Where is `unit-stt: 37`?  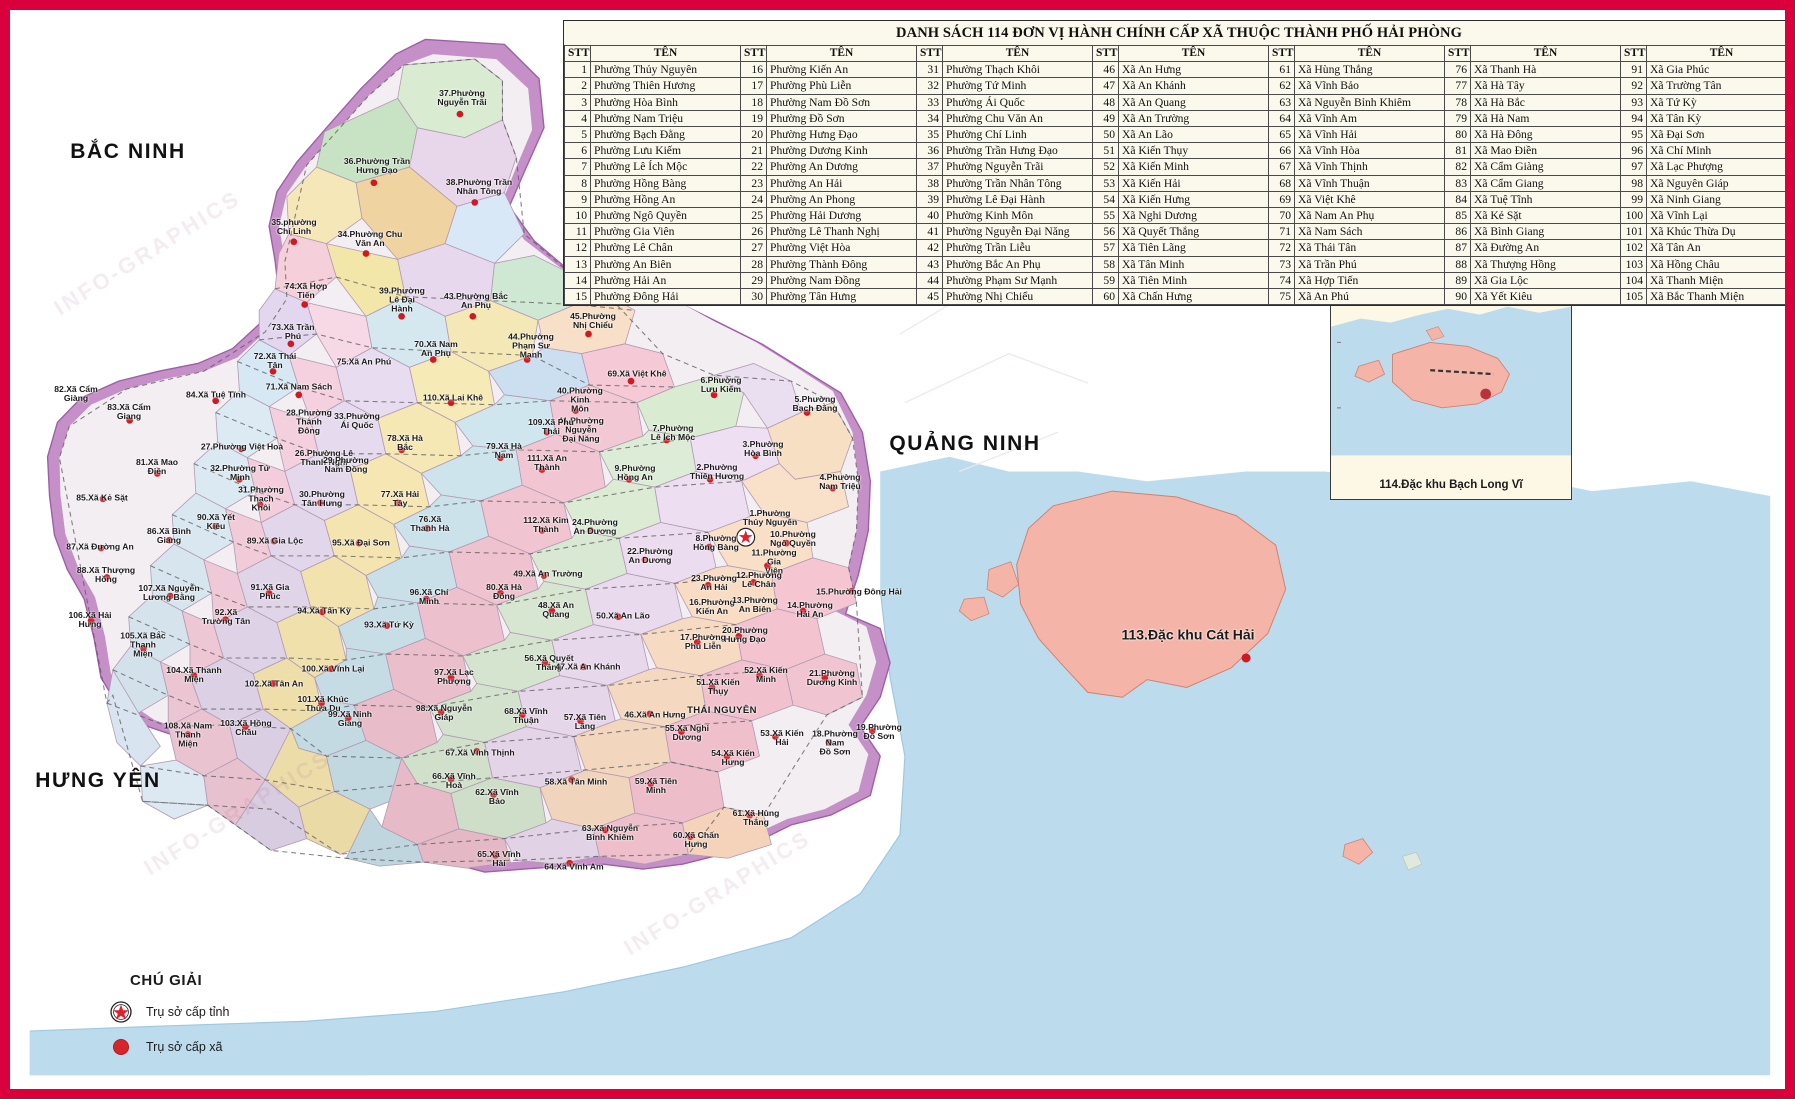 unit-stt: 37 is located at coordinates (929, 167).